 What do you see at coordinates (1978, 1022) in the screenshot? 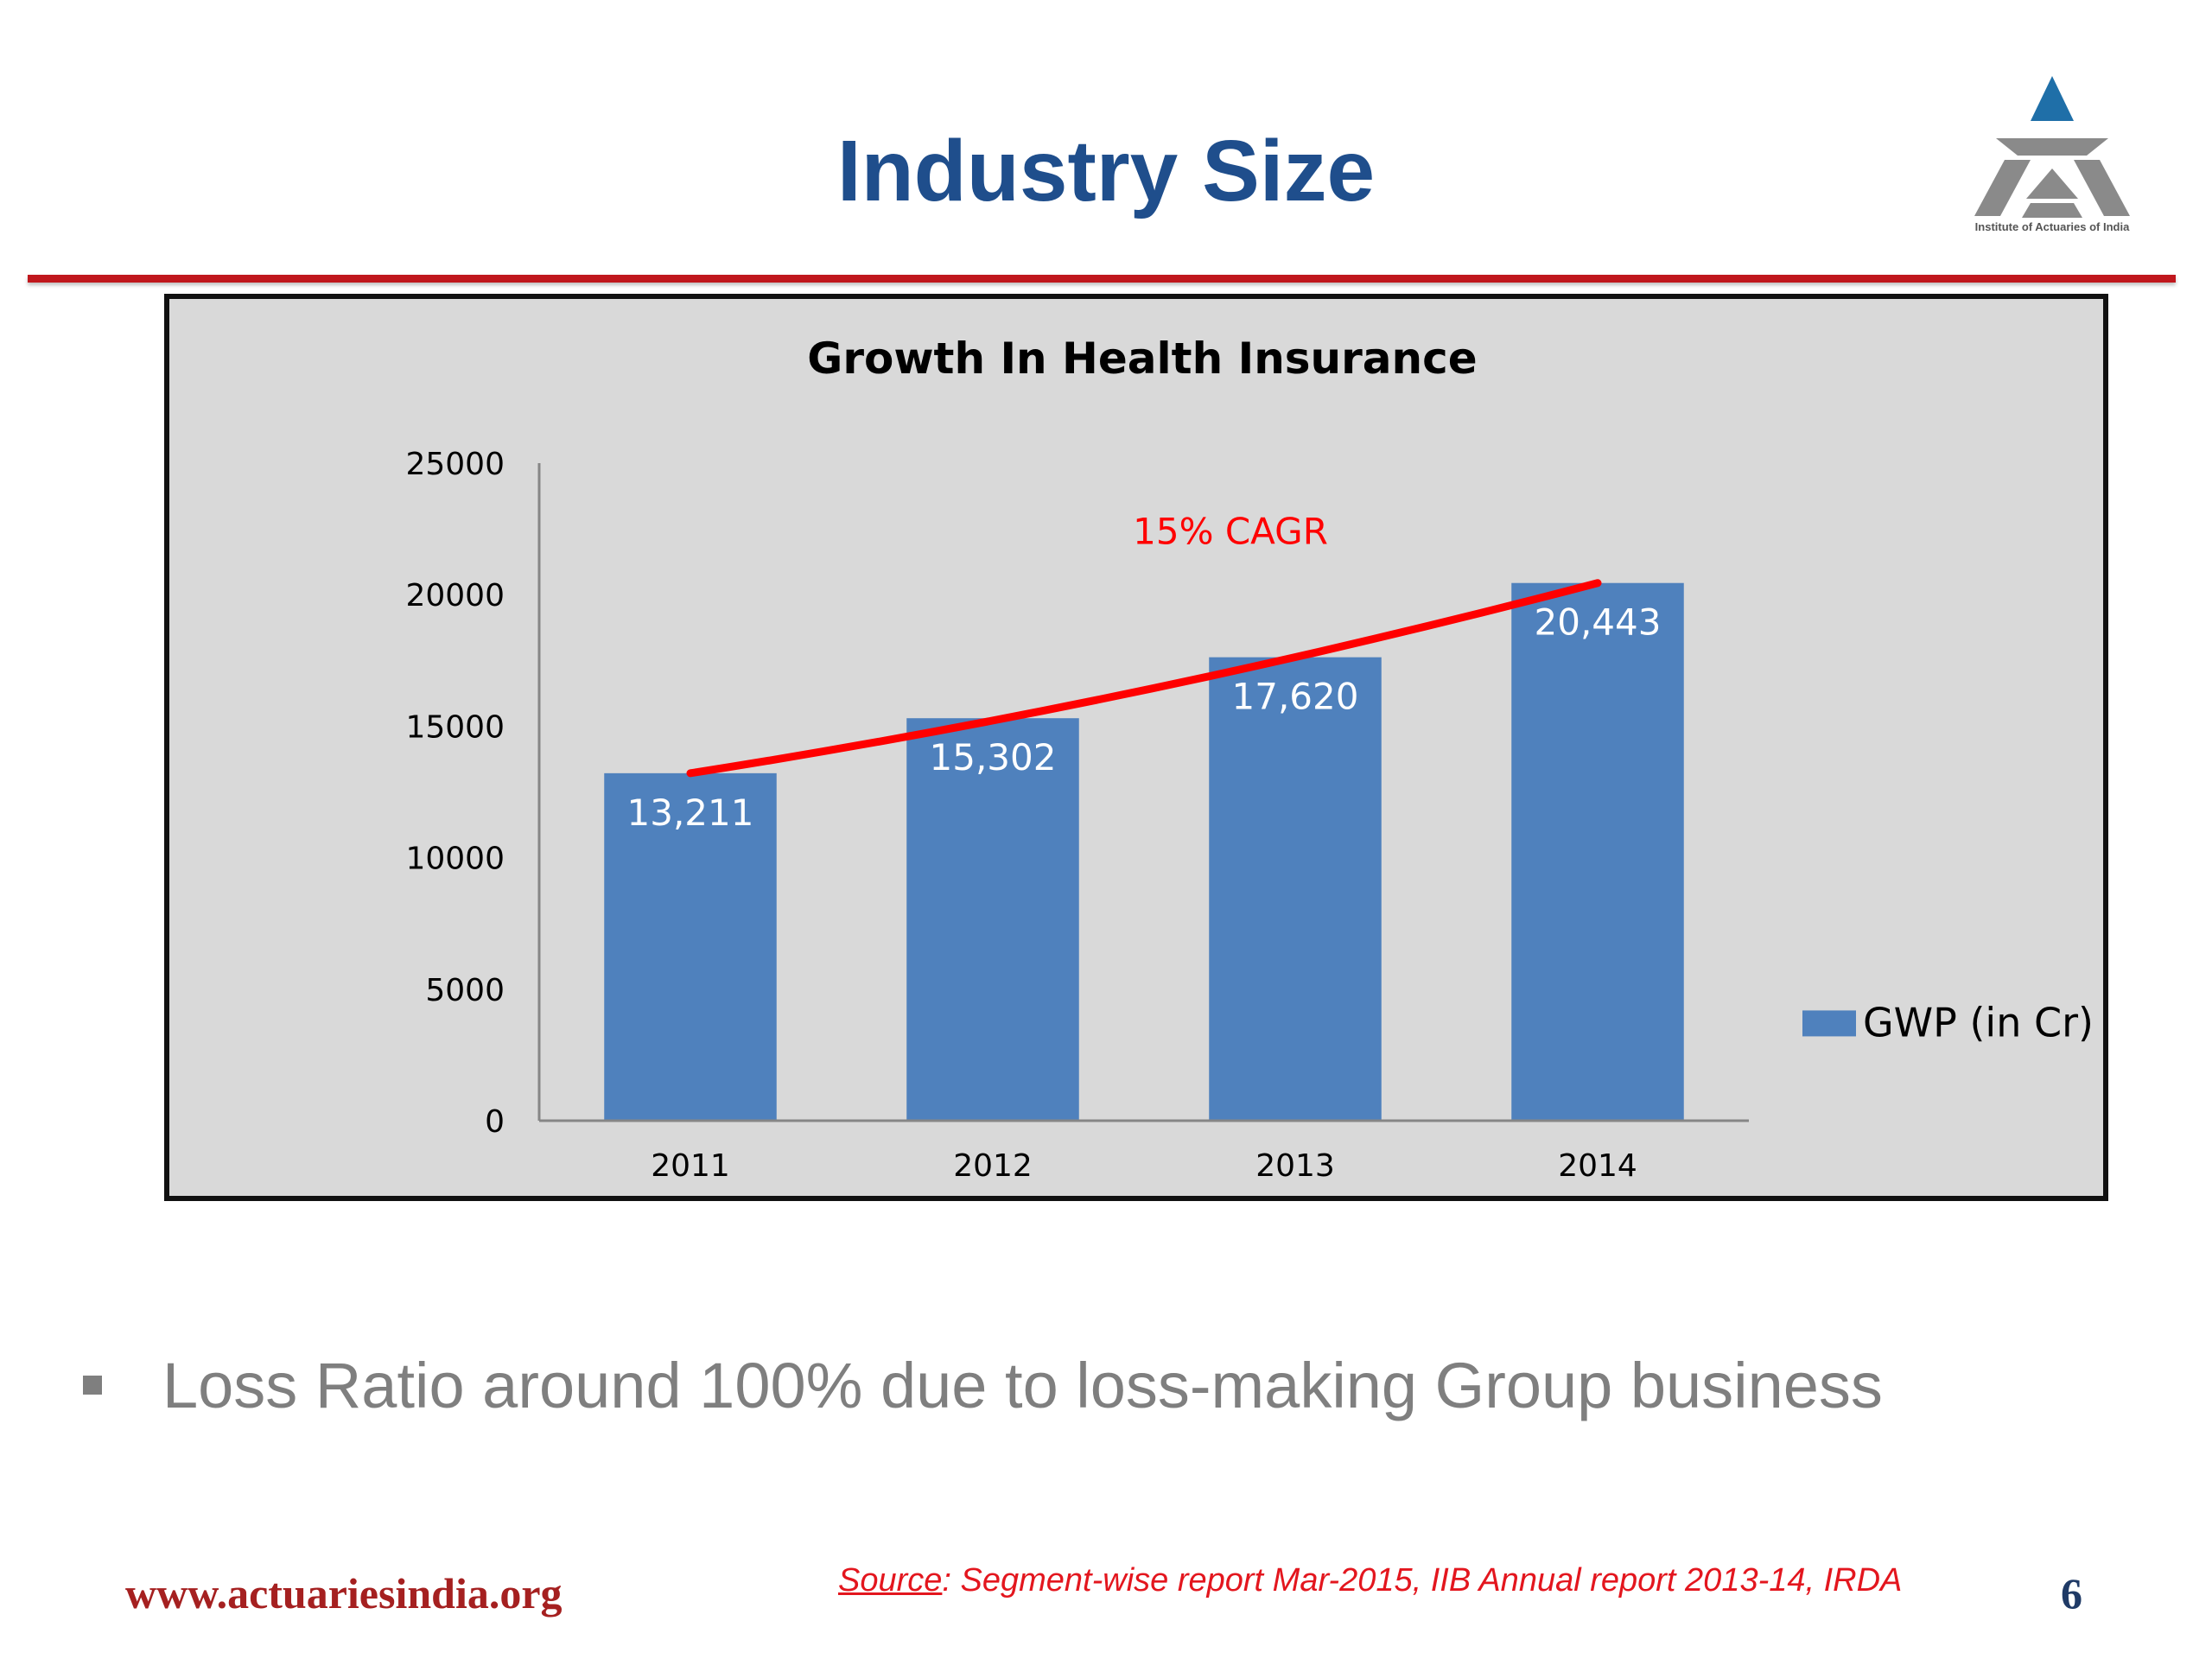
I see `legend-label: GWP (in Cr)` at bounding box center [1978, 1022].